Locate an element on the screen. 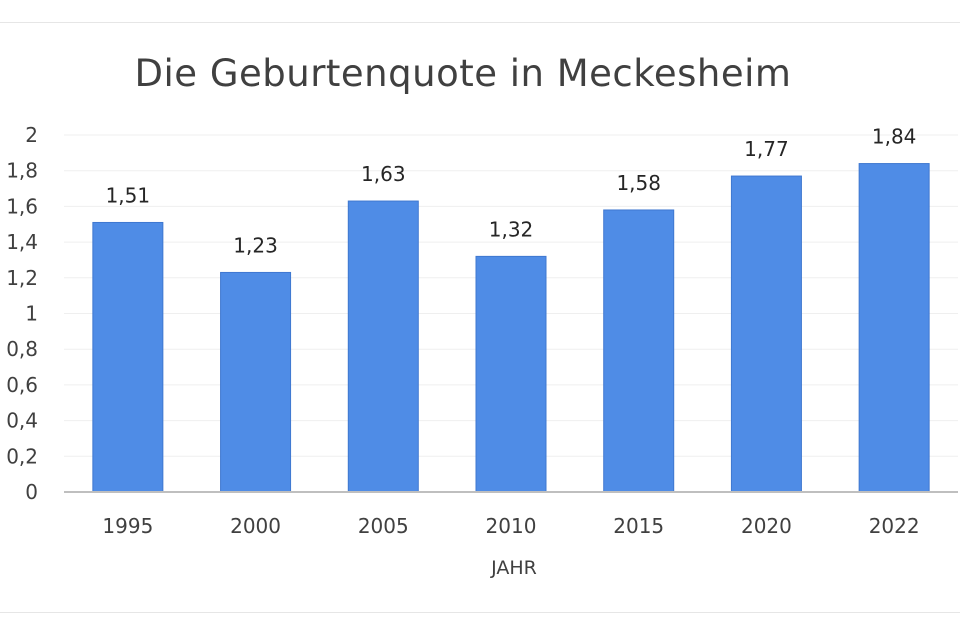 This screenshot has width=960, height=640. y-tick-label: 2 is located at coordinates (31, 135).